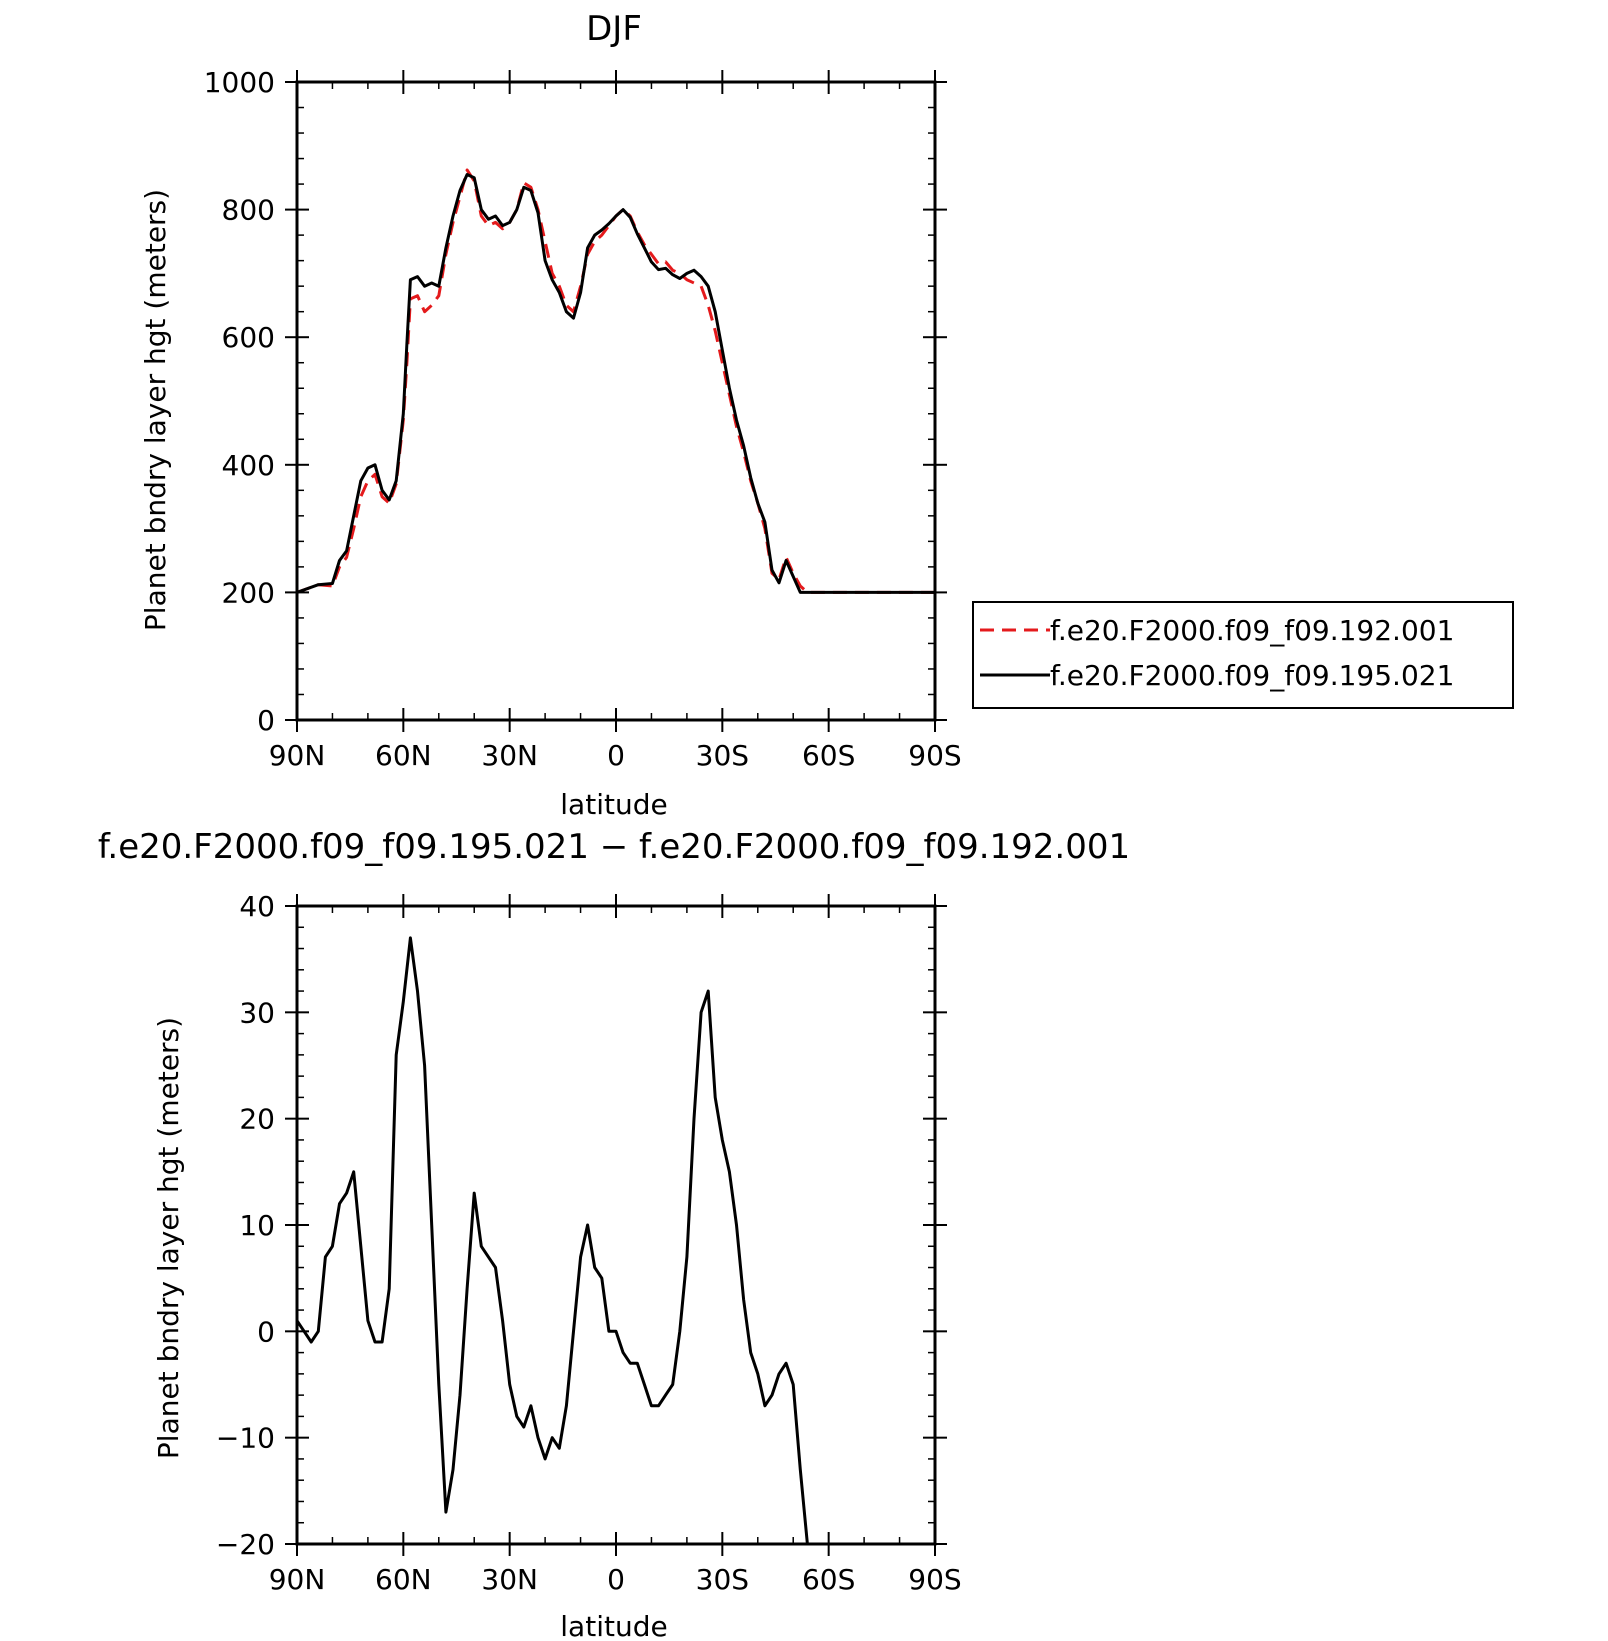  Describe the element at coordinates (509, 755) in the screenshot. I see `chart1-x-tick-label: 30N` at that location.